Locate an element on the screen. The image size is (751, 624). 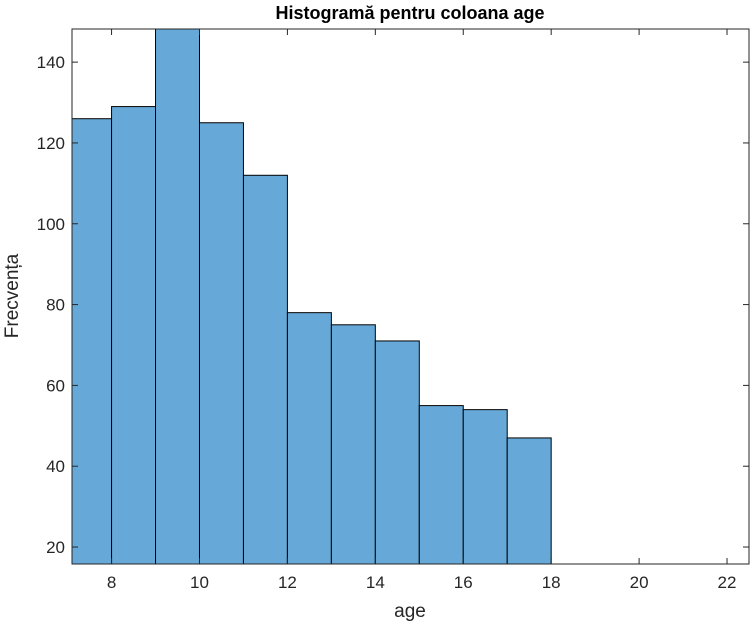
x-tick-label: 18 is located at coordinates (551, 582).